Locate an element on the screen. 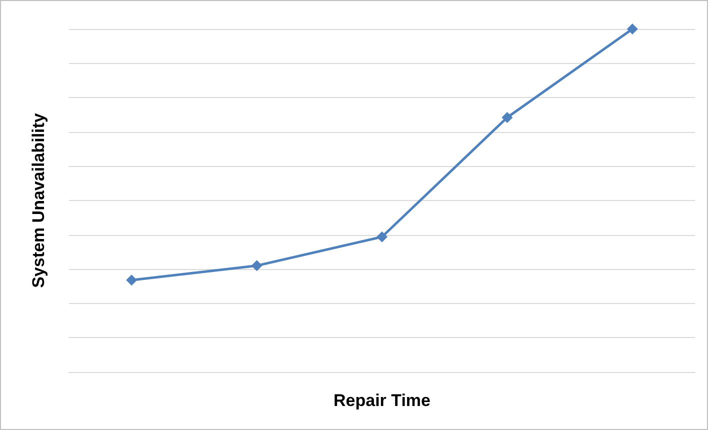 The width and height of the screenshot is (708, 430). y-axis-title: System Unavailability is located at coordinates (38, 200).